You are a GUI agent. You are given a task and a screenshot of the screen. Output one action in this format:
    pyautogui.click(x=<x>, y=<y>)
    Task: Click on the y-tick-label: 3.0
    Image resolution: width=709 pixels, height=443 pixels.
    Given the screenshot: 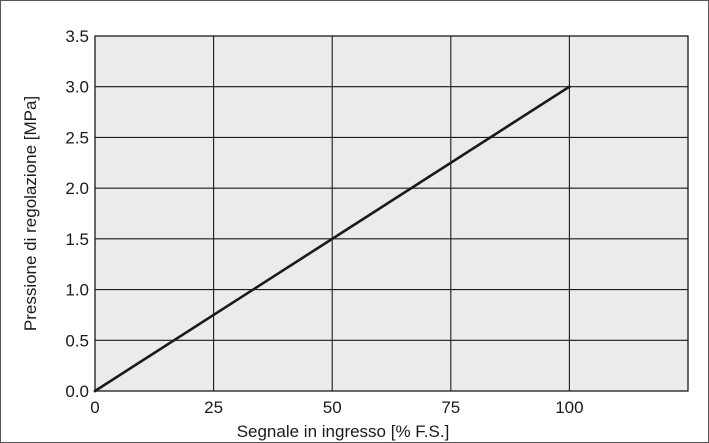 What is the action you would take?
    pyautogui.click(x=77, y=87)
    